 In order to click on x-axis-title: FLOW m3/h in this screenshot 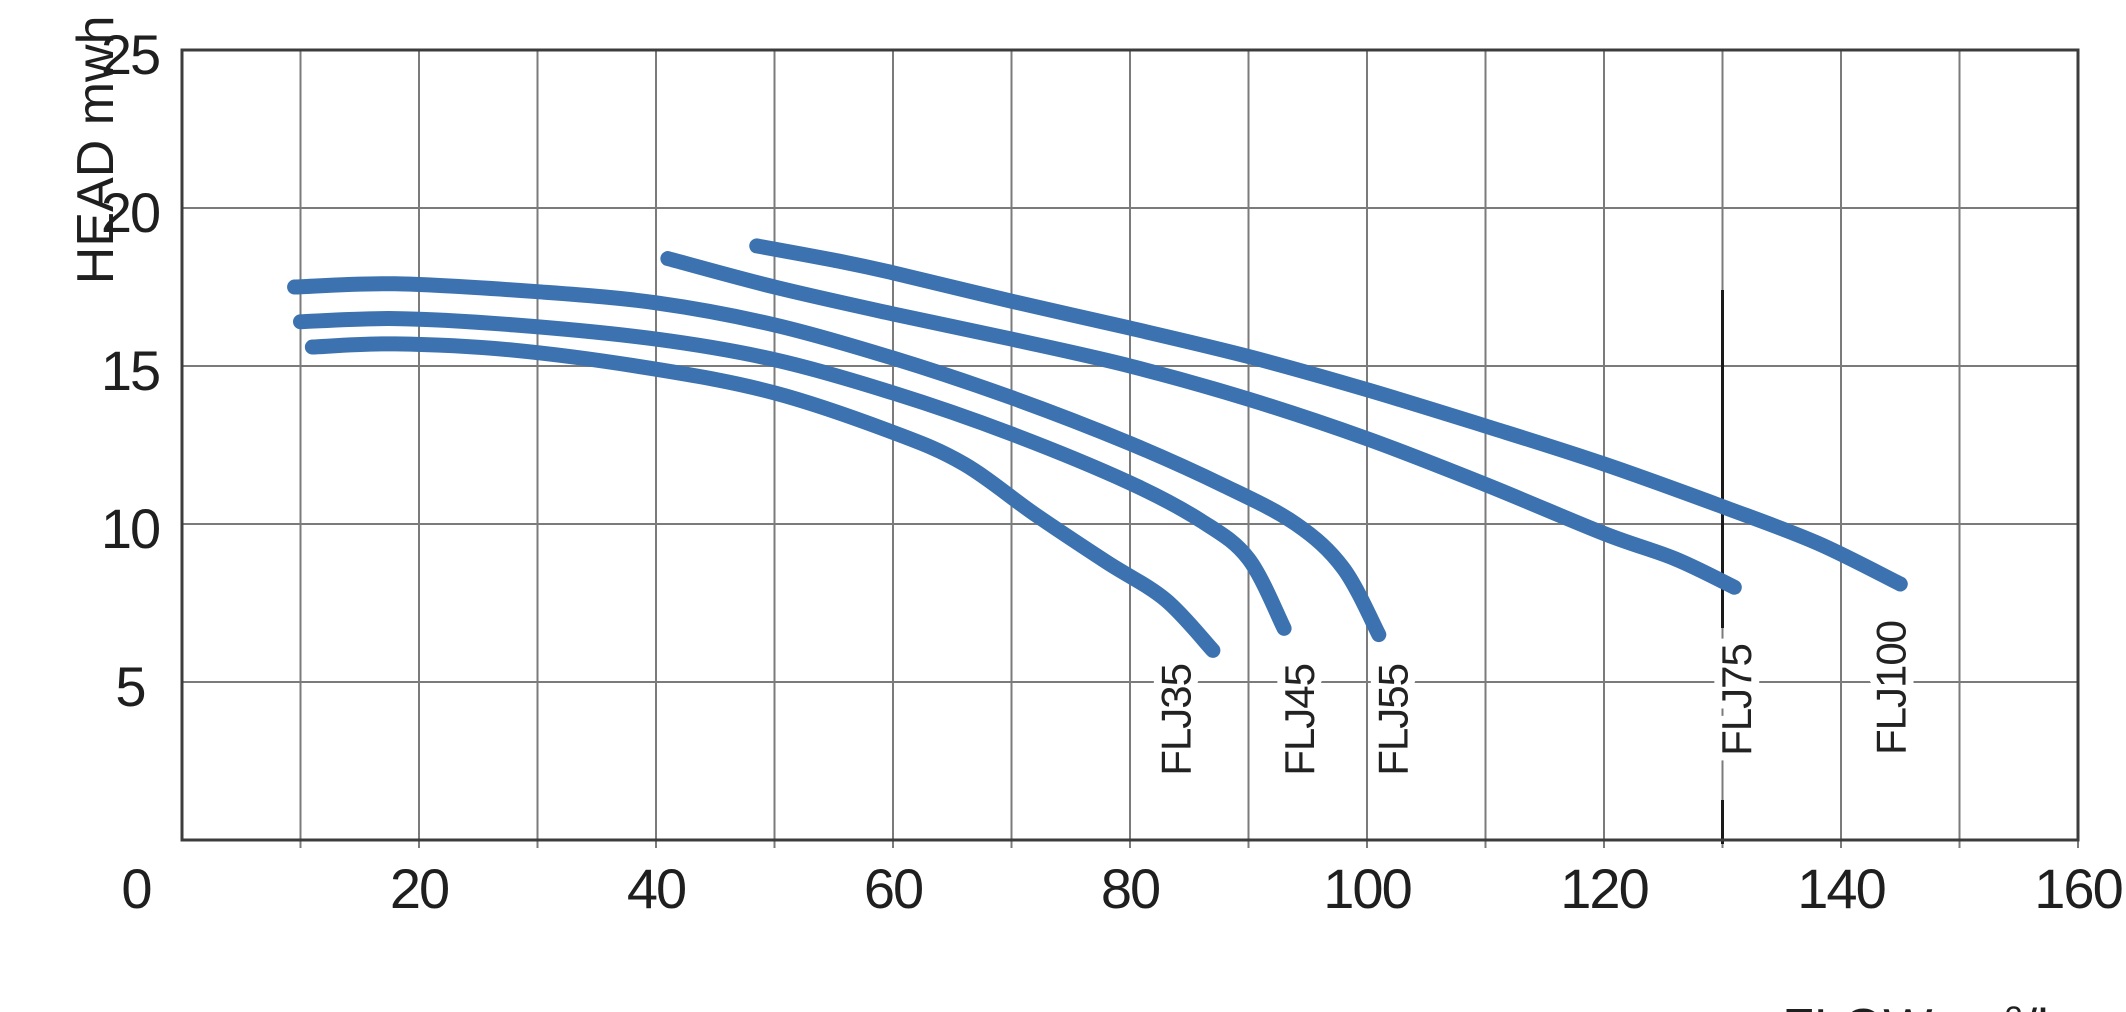, I will do `click(1813, 975)`.